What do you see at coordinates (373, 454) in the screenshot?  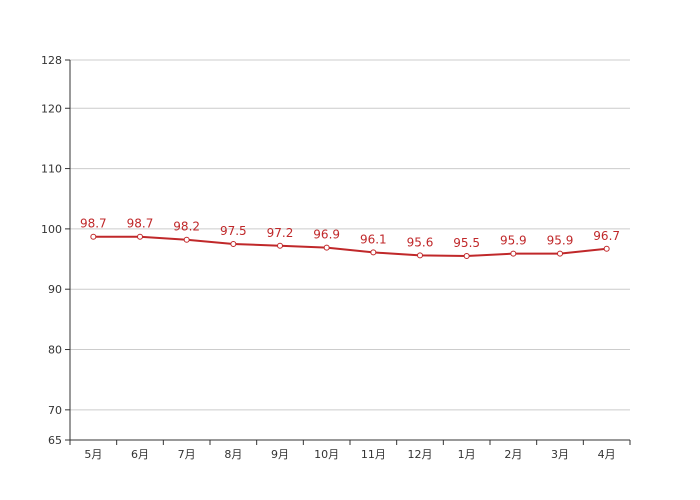 I see `x-tick-label: 11月` at bounding box center [373, 454].